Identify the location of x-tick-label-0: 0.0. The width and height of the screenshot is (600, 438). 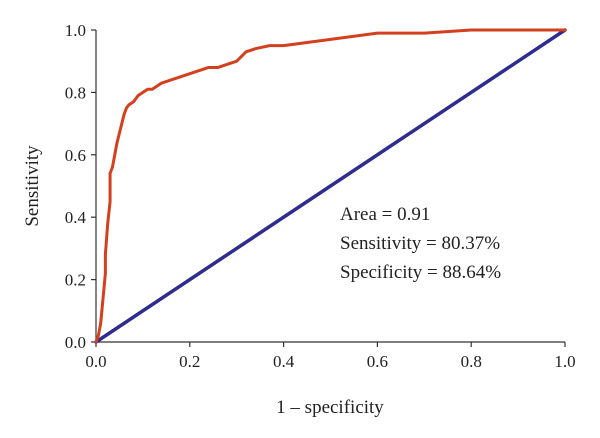
(95, 361).